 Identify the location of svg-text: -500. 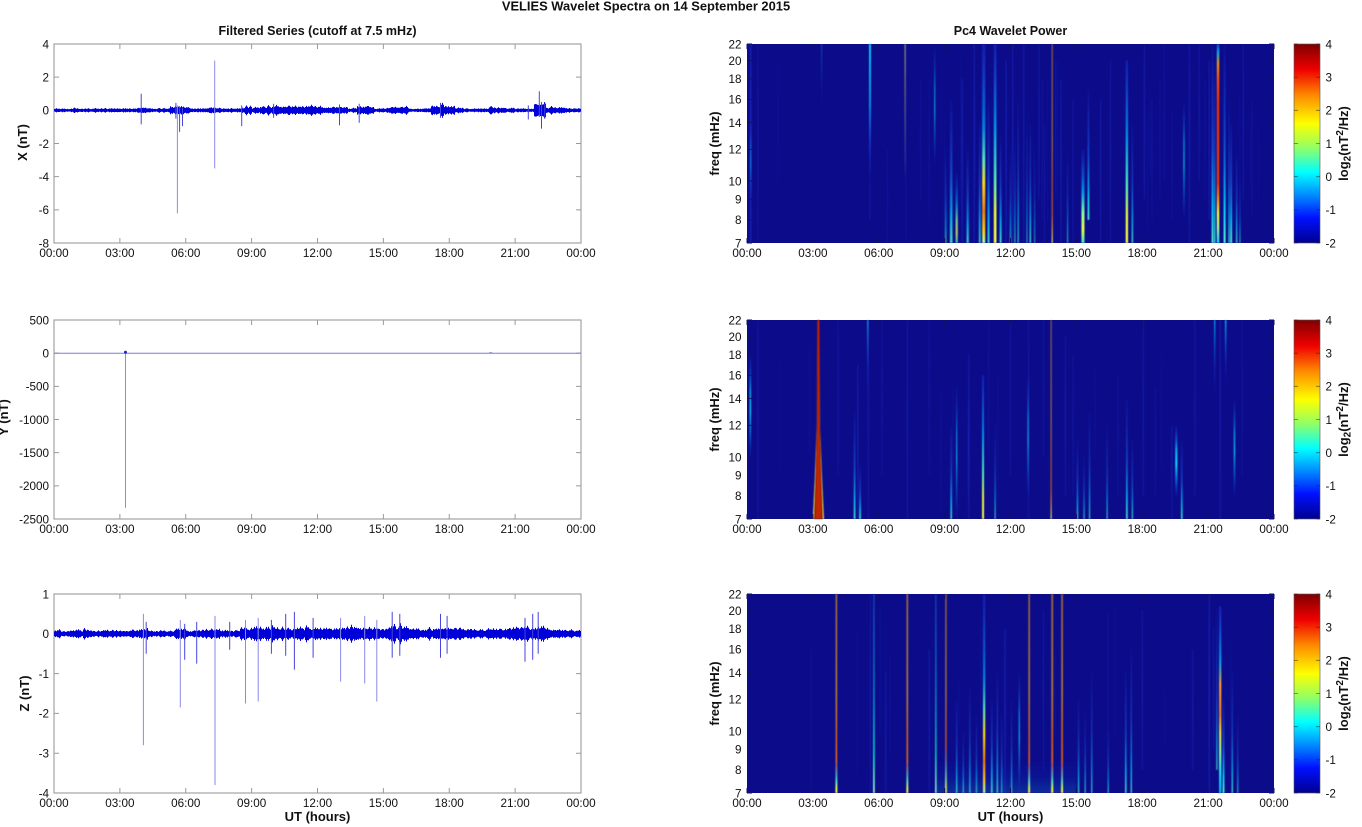
(38, 387).